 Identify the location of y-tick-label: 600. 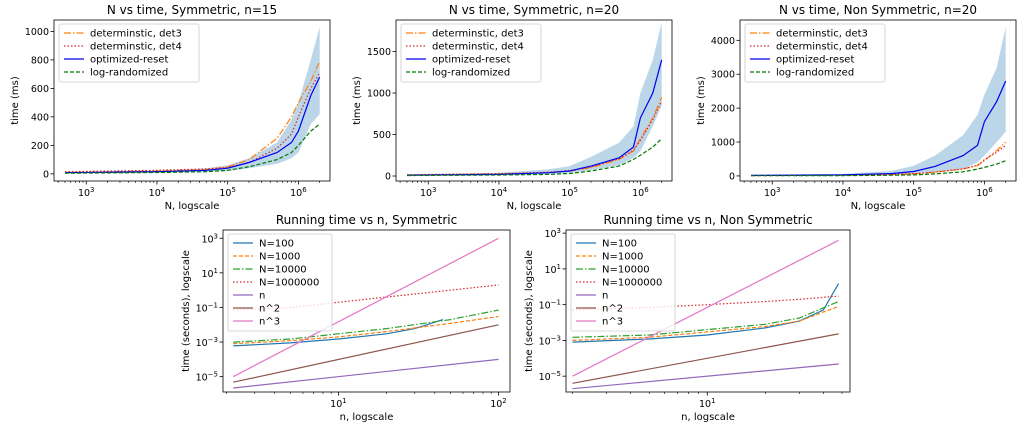
(40, 89).